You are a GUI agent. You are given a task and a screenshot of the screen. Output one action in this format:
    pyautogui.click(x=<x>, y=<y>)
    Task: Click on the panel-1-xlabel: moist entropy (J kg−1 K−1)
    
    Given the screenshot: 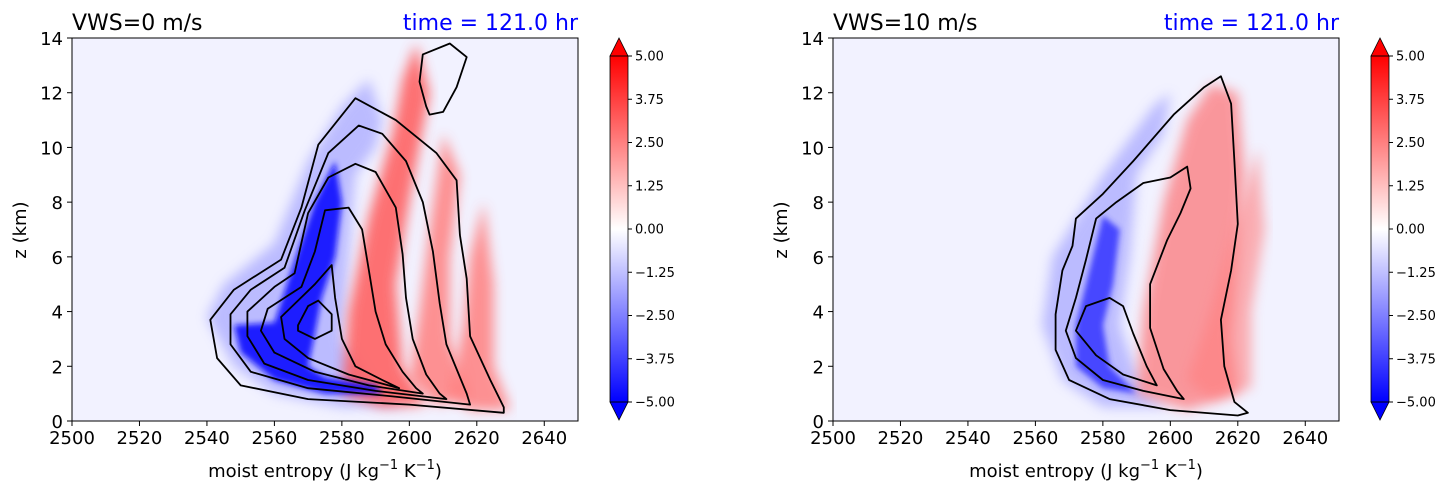 What is the action you would take?
    pyautogui.click(x=1086, y=470)
    